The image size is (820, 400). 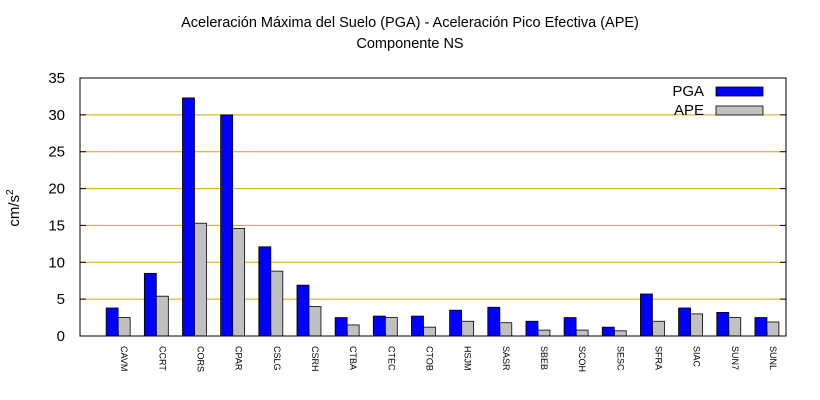 I want to click on legend: PGA APE, so click(x=718, y=101).